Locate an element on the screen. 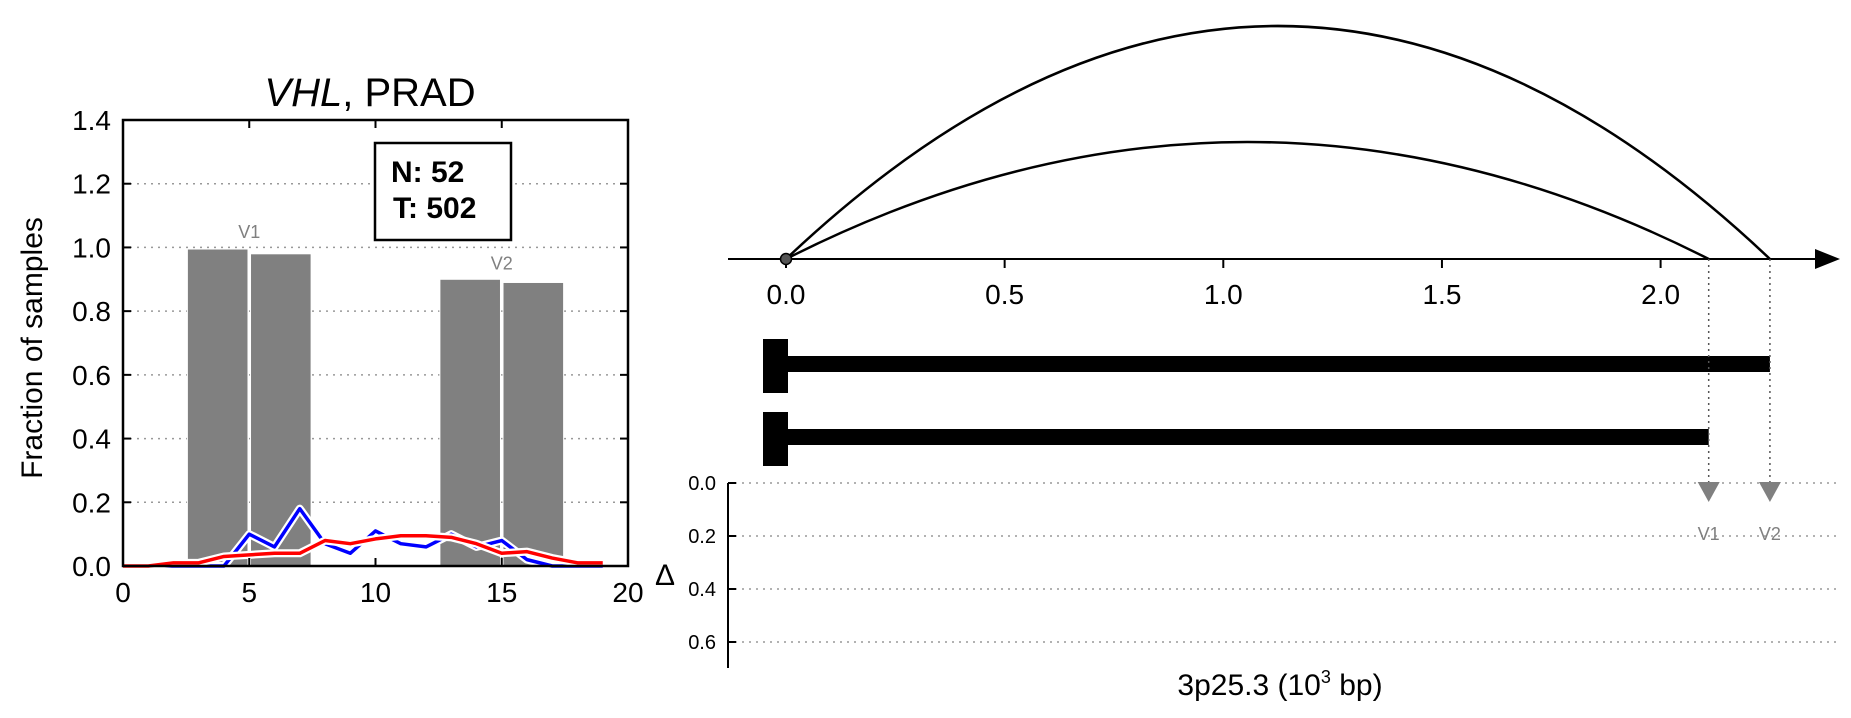 This screenshot has height=718, width=1851. genome-axis-ticks: 0.0 0.5 1.0 1.5 2.0 is located at coordinates (1223, 284).